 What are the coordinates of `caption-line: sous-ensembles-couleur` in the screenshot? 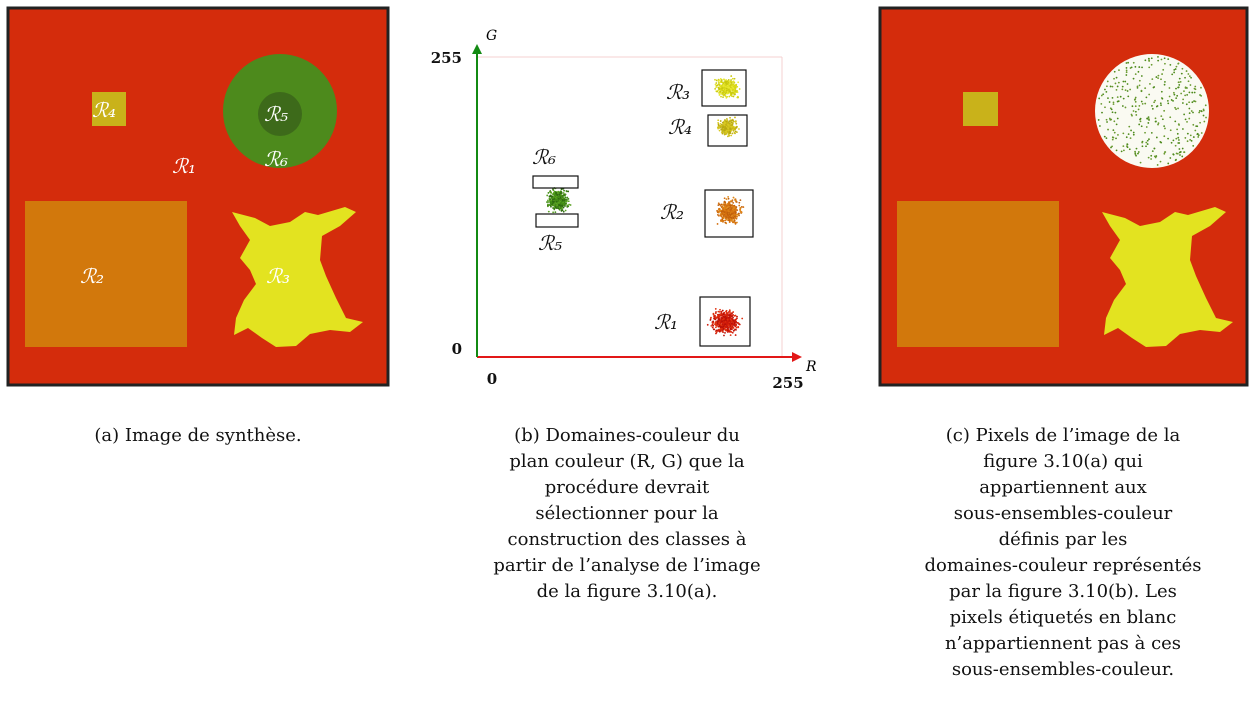 It's located at (1063, 513).